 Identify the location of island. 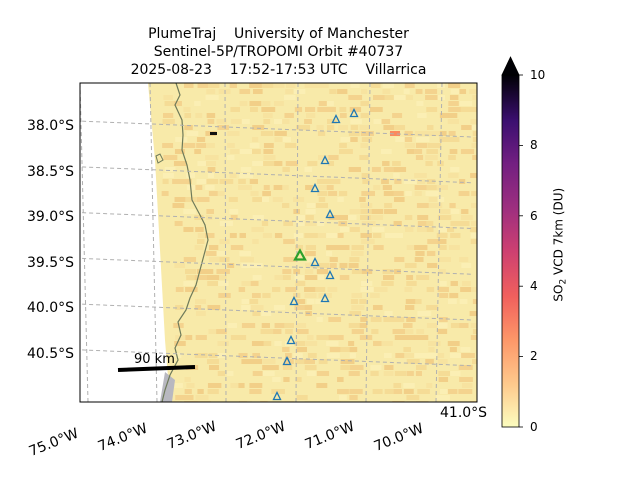
(159, 158).